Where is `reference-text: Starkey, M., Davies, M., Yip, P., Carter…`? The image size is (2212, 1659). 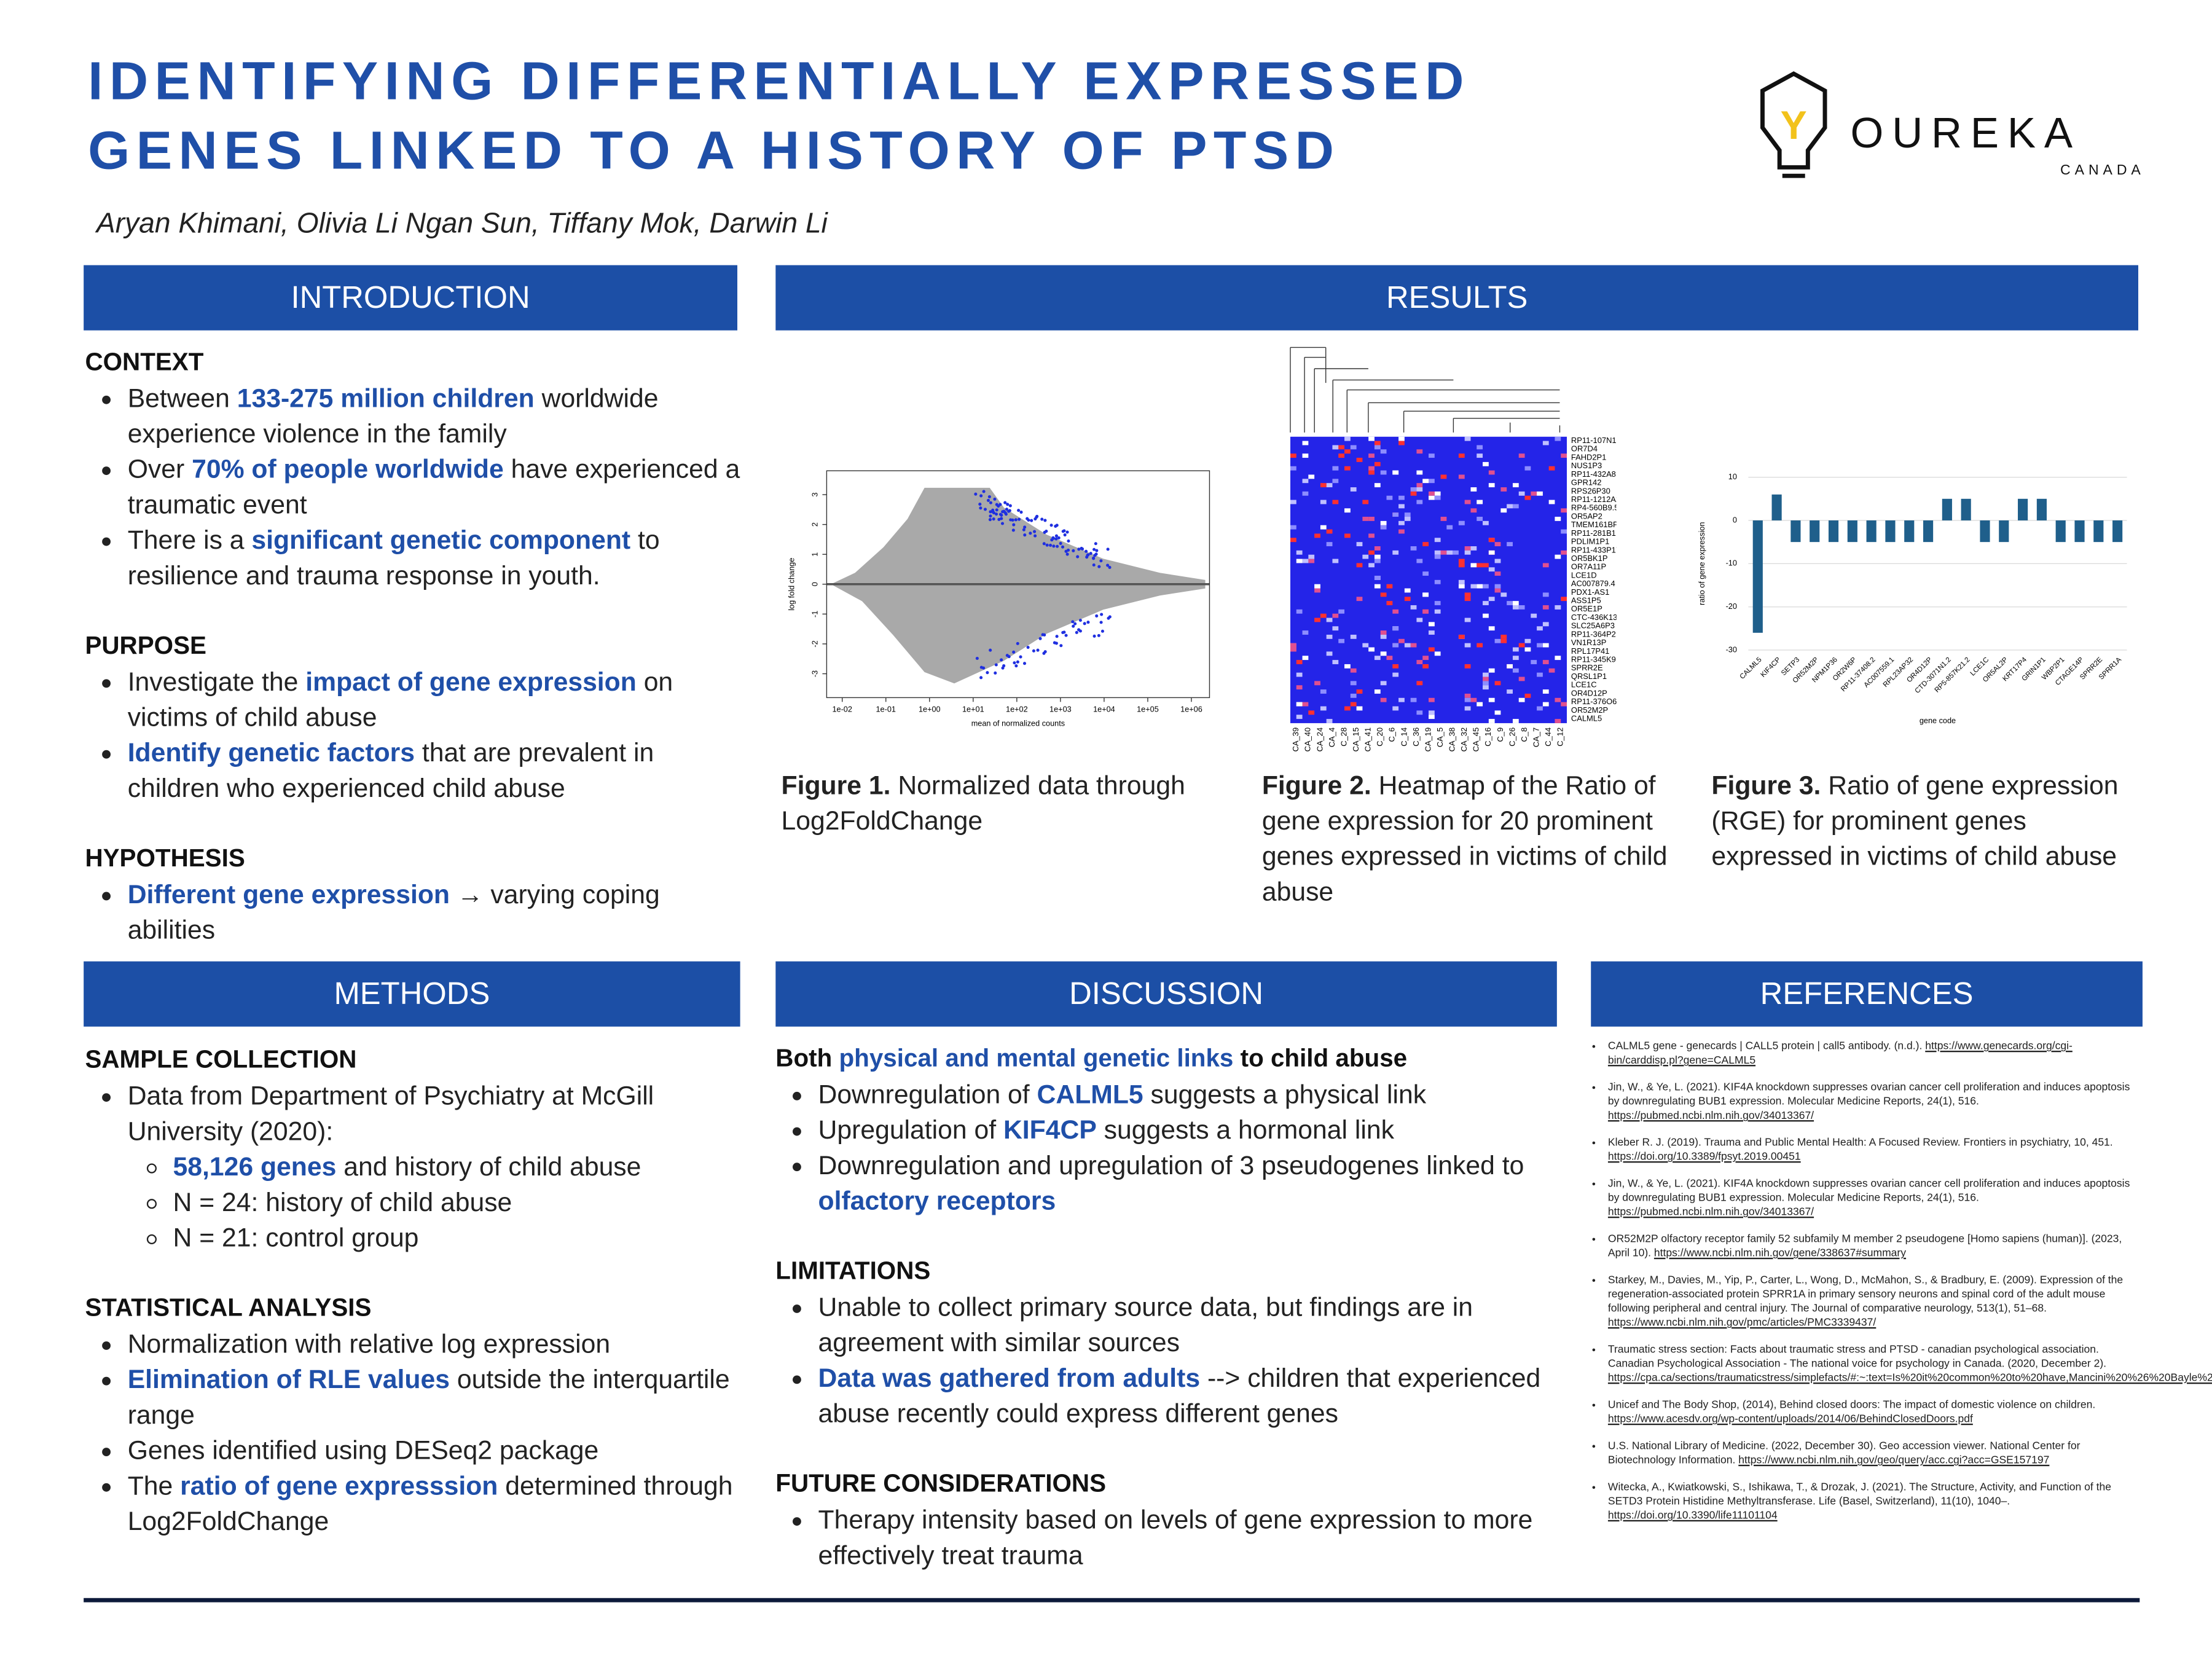
reference-text: Starkey, M., Davies, M., Yip, P., Carter… is located at coordinates (1865, 1294).